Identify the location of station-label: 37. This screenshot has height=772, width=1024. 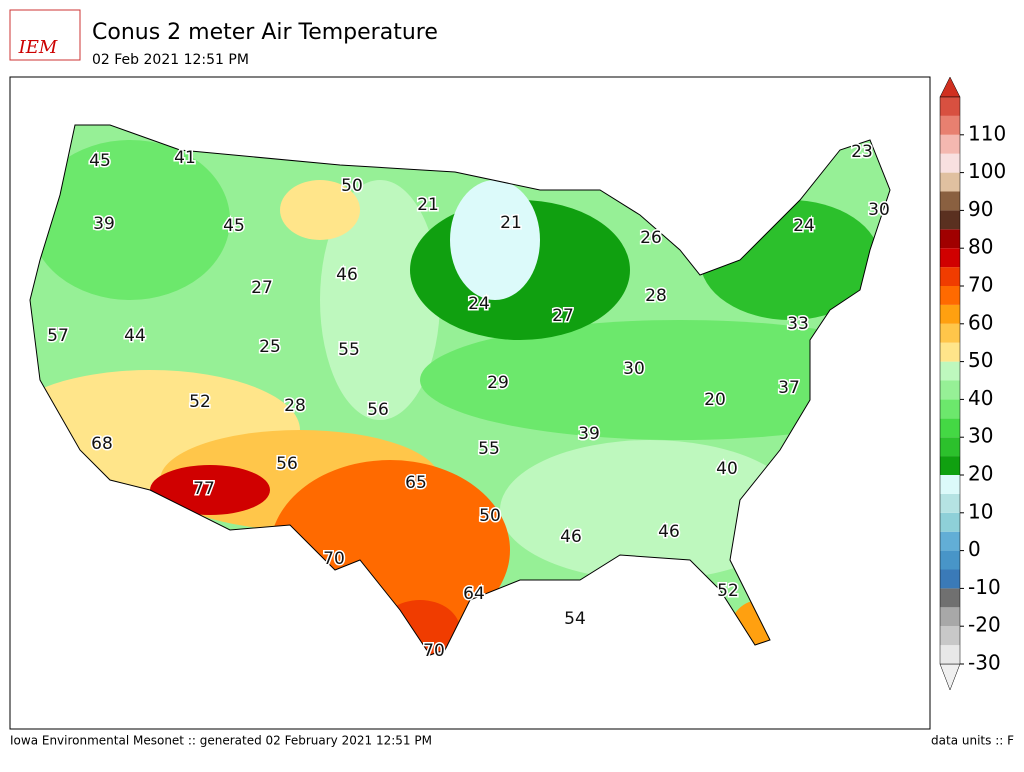
(789, 388).